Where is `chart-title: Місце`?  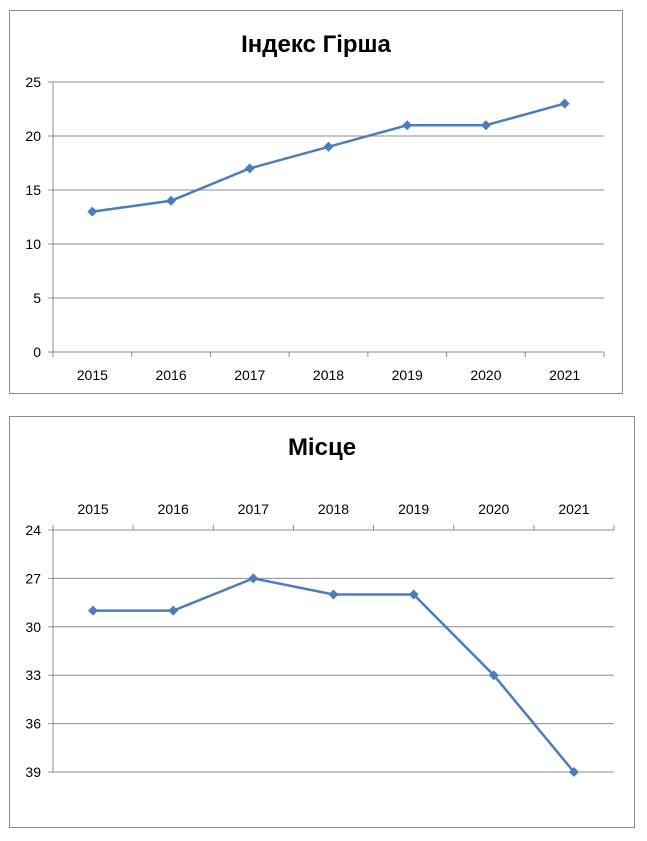 chart-title: Місце is located at coordinates (322, 447).